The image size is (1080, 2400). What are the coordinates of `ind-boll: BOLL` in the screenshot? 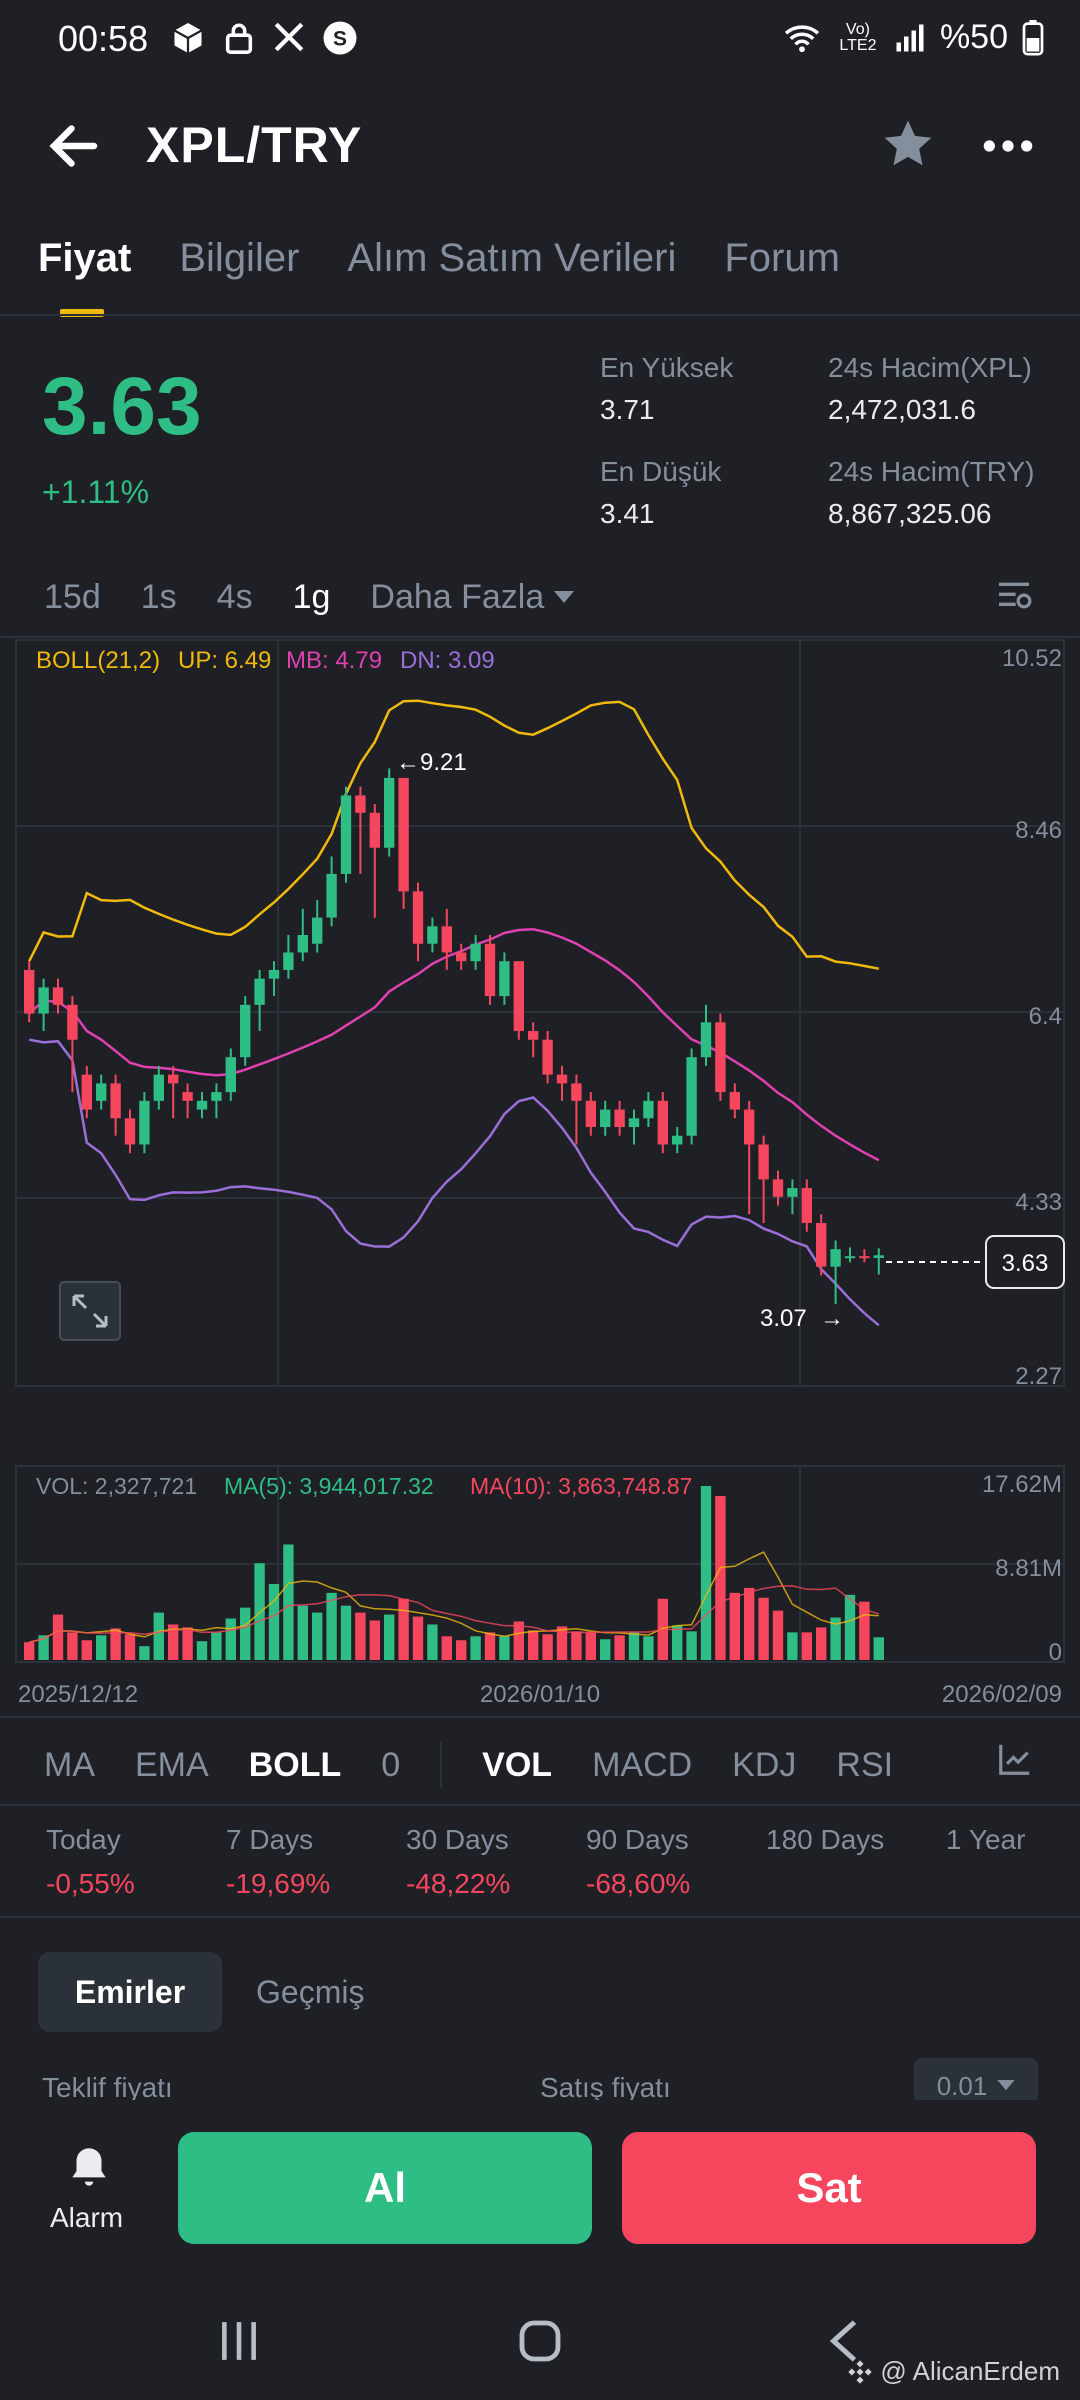 It's located at (295, 1764).